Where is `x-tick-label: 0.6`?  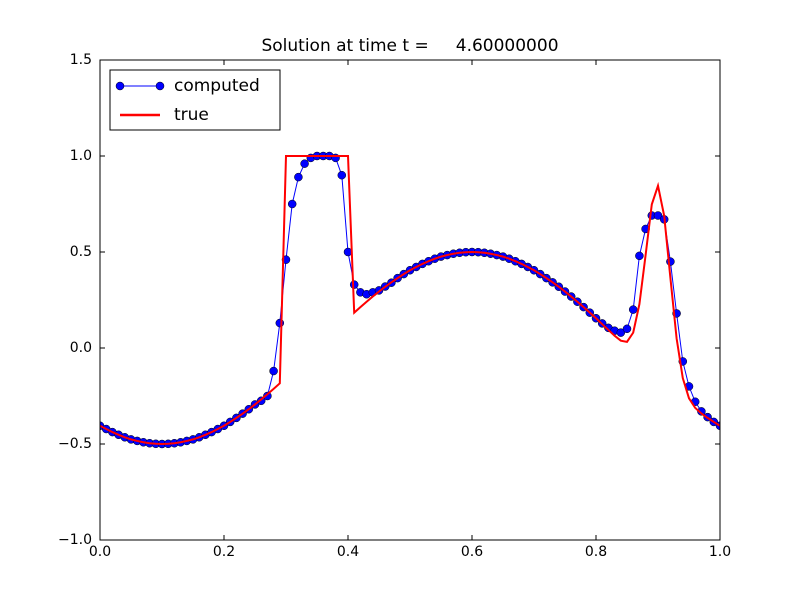
x-tick-label: 0.6 is located at coordinates (472, 552).